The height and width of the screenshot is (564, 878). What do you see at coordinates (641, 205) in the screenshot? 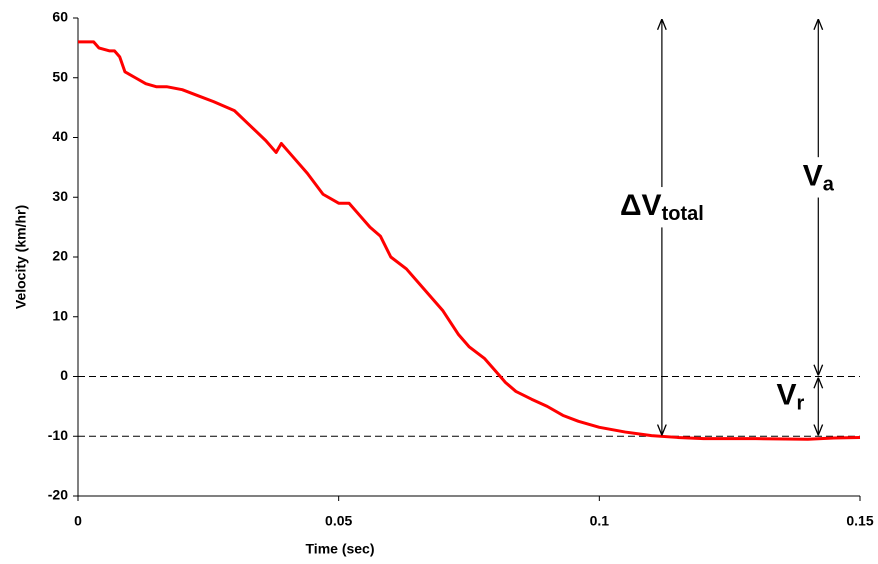
I see `annotation-text: ΔV` at bounding box center [641, 205].